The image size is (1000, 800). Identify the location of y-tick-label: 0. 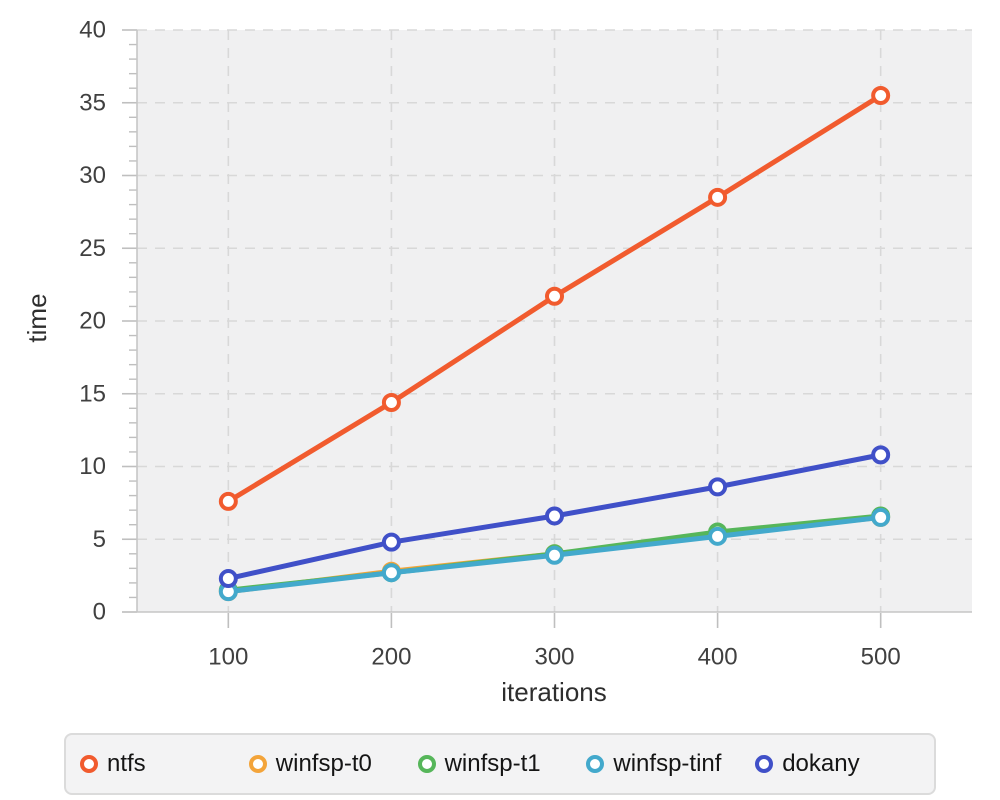
(99, 612).